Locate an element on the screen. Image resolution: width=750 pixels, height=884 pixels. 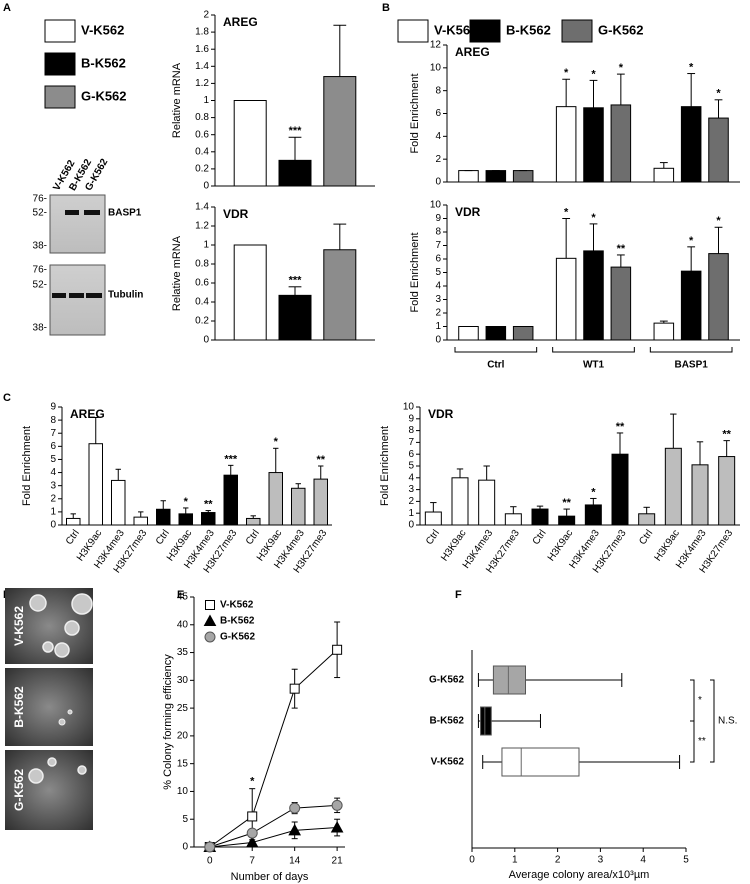
y-tick-label: G-K562 is located at coordinates (446, 680).